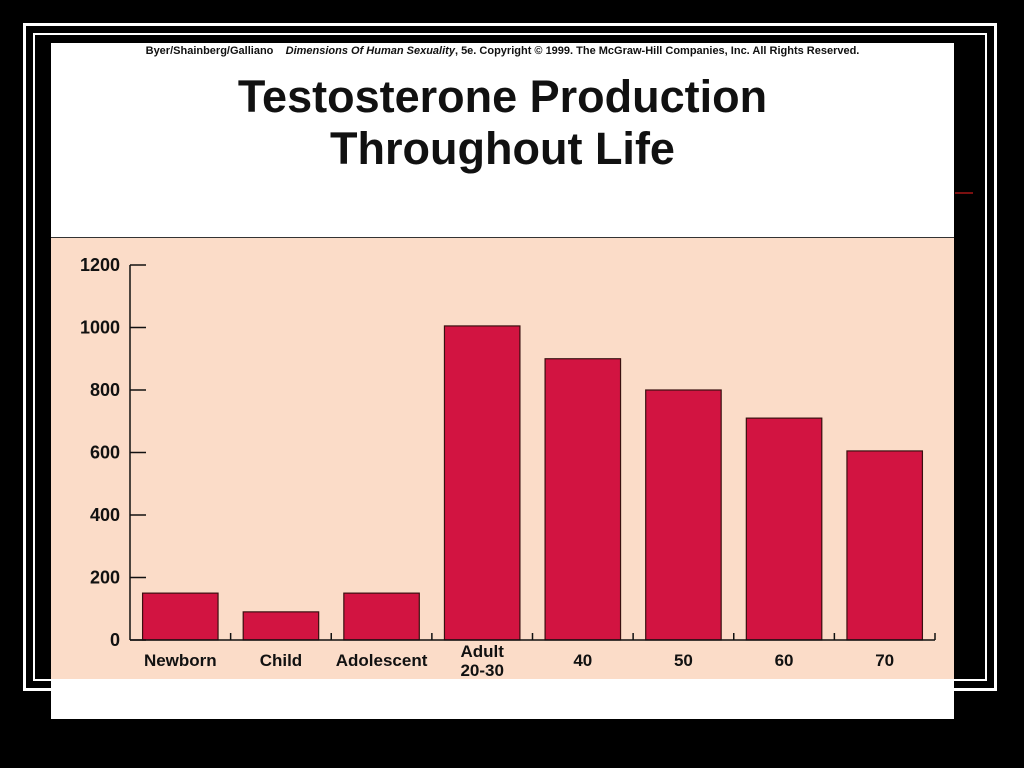 This screenshot has width=1024, height=768. Describe the element at coordinates (683, 660) in the screenshot. I see `category-label-5: 50` at that location.